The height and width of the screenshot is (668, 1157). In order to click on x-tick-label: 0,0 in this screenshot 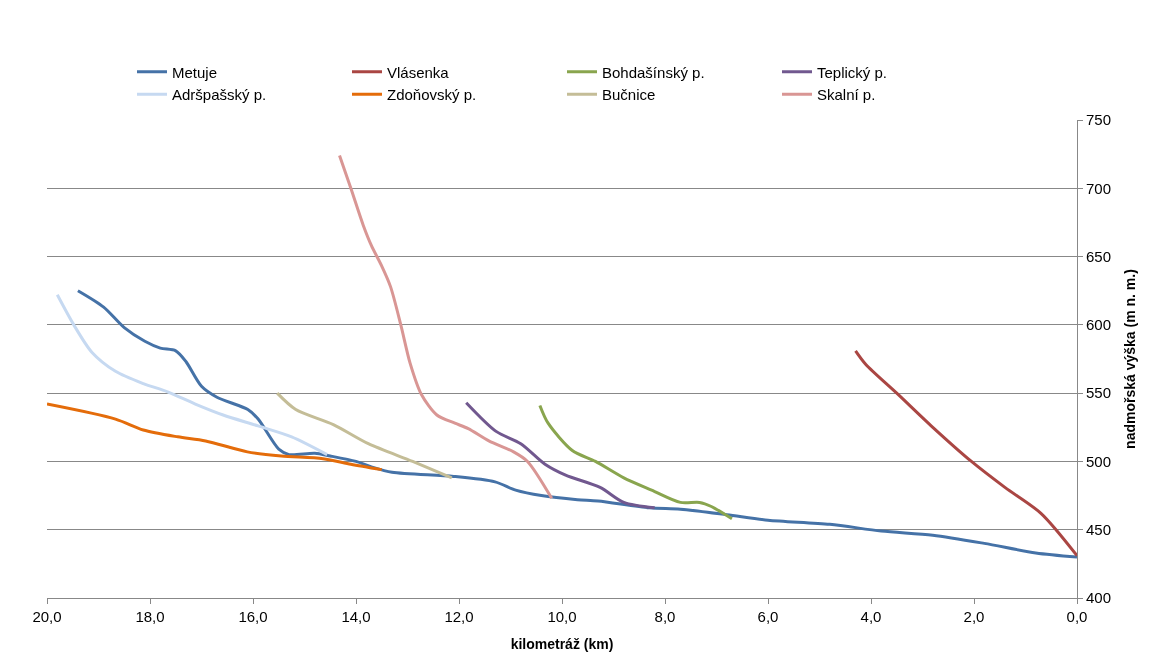, I will do `click(1077, 616)`.